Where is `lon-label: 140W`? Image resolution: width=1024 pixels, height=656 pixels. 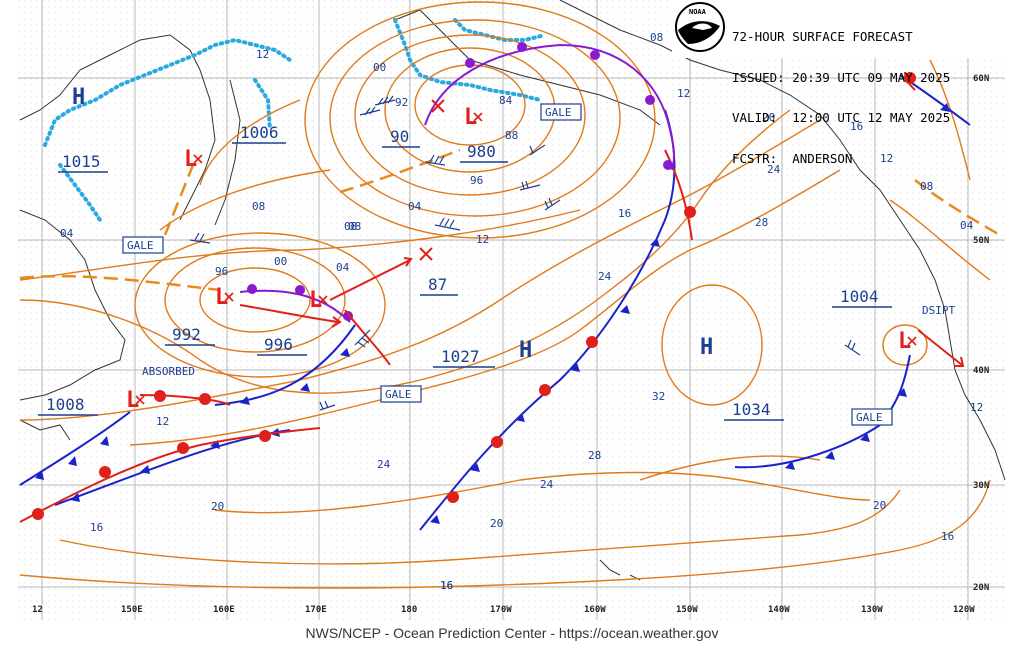
lon-label: 140W is located at coordinates (779, 610).